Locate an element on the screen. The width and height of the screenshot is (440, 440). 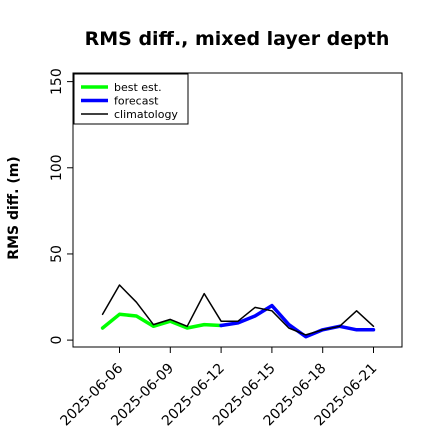
legend-label: climatology is located at coordinates (146, 114).